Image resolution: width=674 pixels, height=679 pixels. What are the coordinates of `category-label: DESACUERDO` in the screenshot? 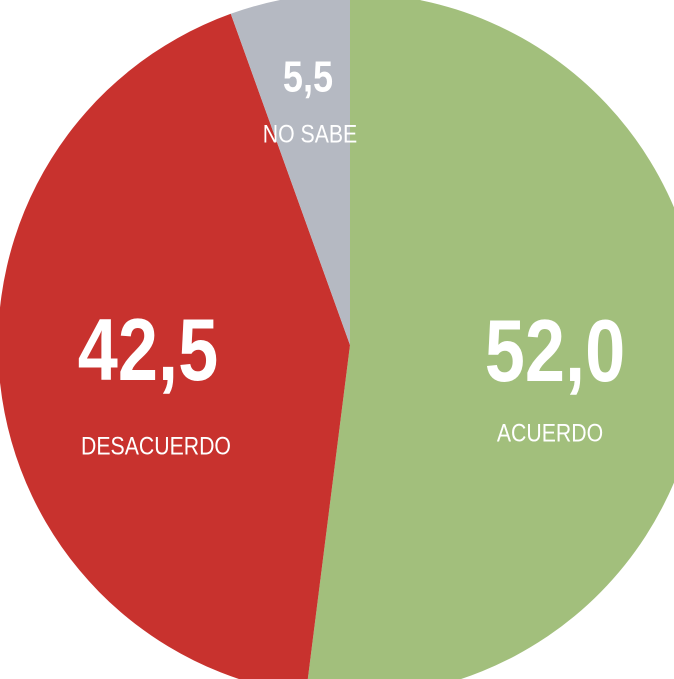 It's located at (156, 446).